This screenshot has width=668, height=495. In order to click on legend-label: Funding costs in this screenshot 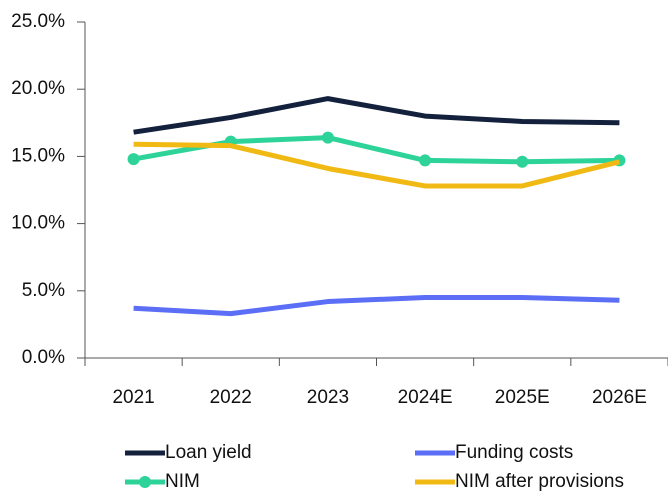, I will do `click(514, 452)`.